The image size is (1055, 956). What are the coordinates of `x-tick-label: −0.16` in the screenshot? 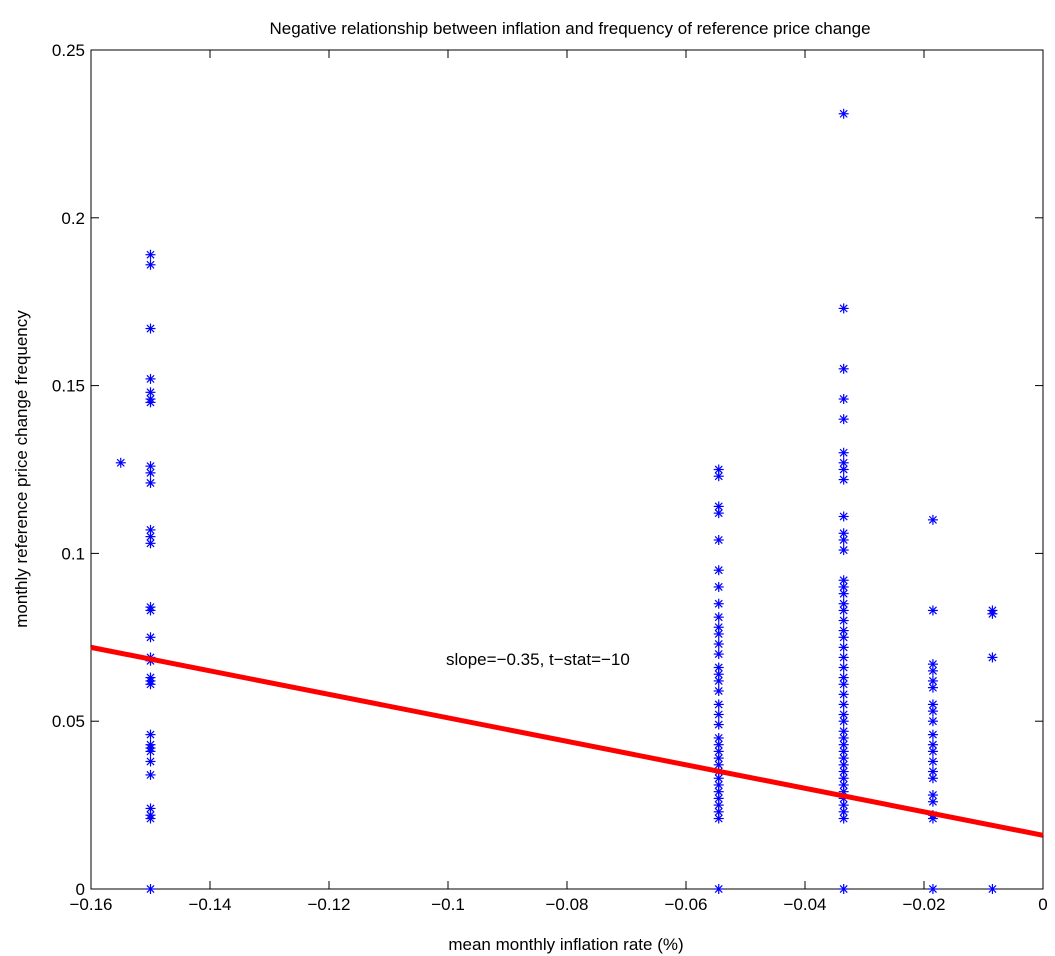 It's located at (90, 904).